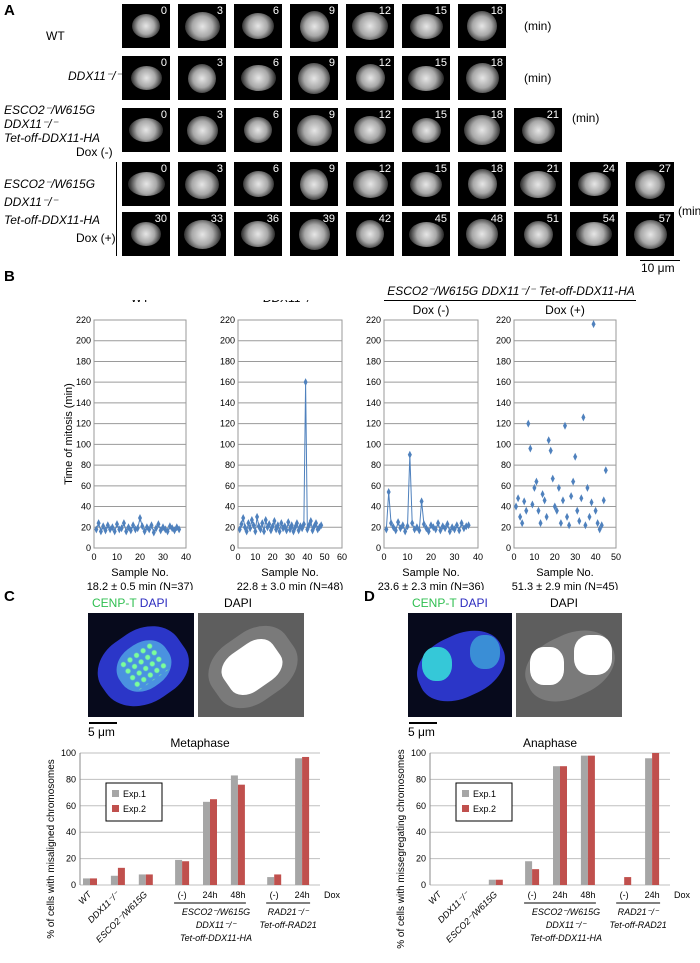 The width and height of the screenshot is (700, 963). What do you see at coordinates (101, 732) in the screenshot?
I see `panel-c-scale-label: 5 μm` at bounding box center [101, 732].